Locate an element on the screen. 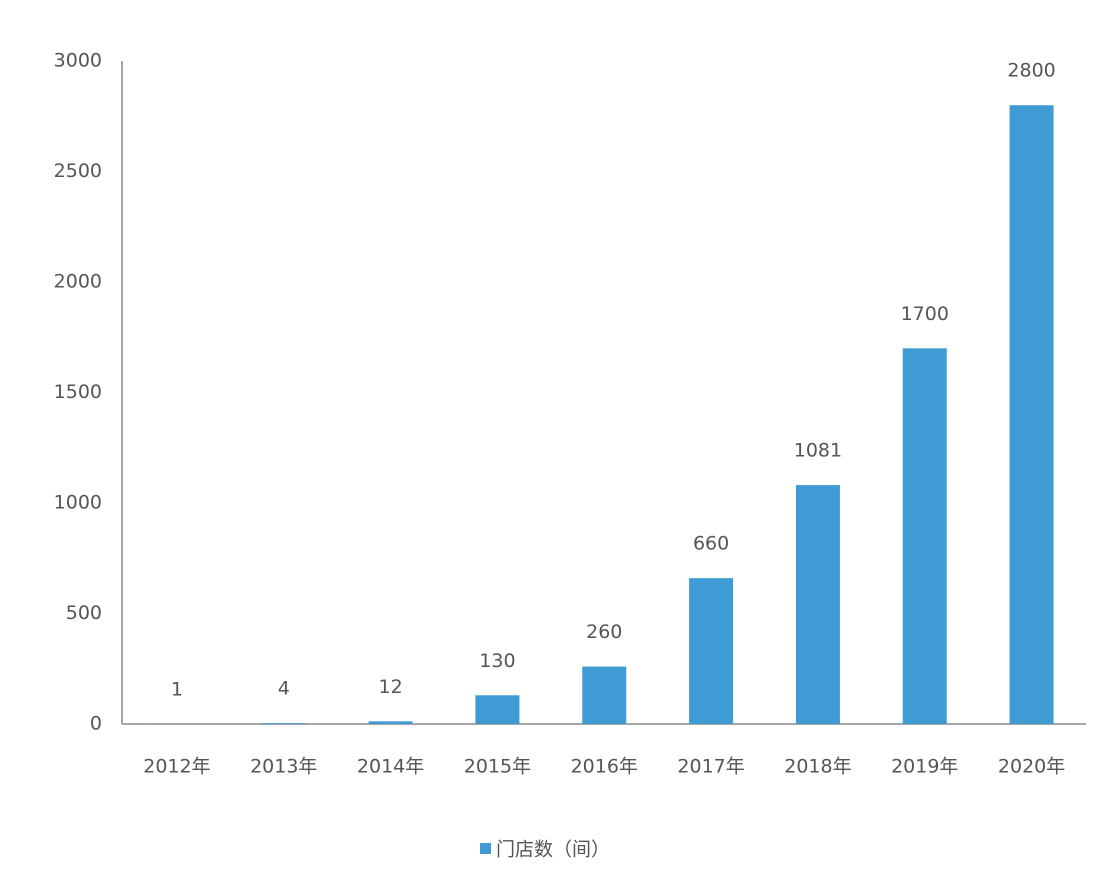 Image resolution: width=1108 pixels, height=888 pixels. data-label: 660 is located at coordinates (711, 544).